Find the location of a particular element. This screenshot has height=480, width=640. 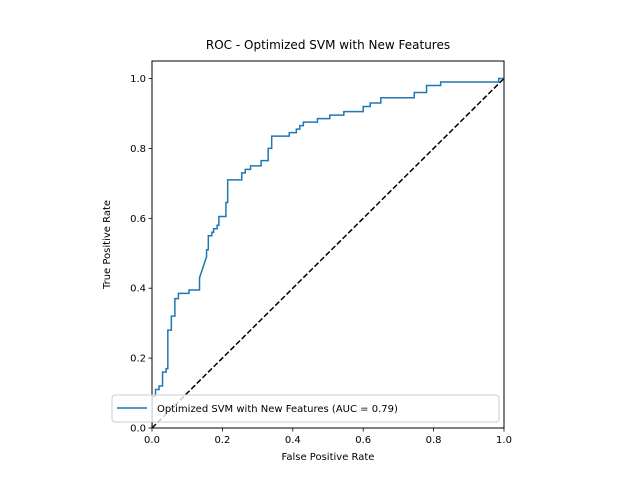

y-tick-label: 0.8 is located at coordinates (138, 149).